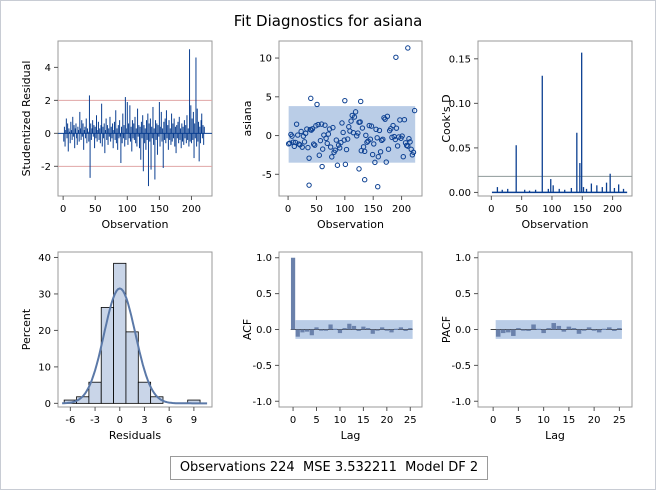  I want to click on y-tick-label: -5, so click(267, 175).